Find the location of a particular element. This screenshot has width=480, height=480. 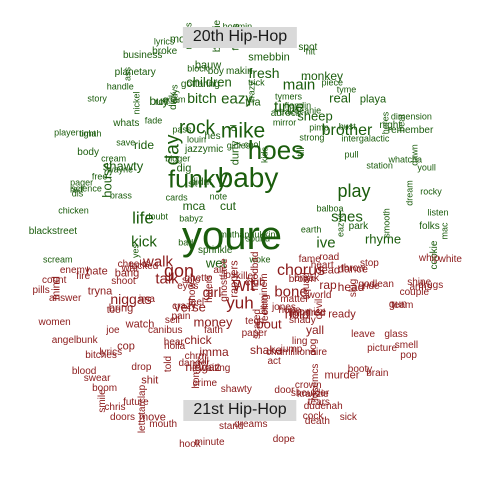

bottom-word-32: move is located at coordinates (152, 417).